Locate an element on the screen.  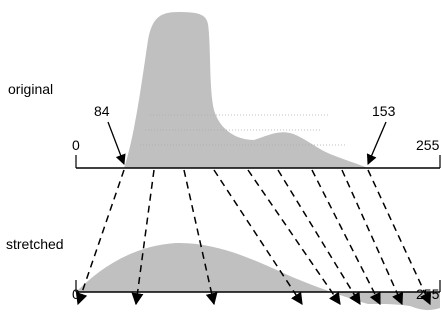
high-marker-arrow is located at coordinates (376, 143).